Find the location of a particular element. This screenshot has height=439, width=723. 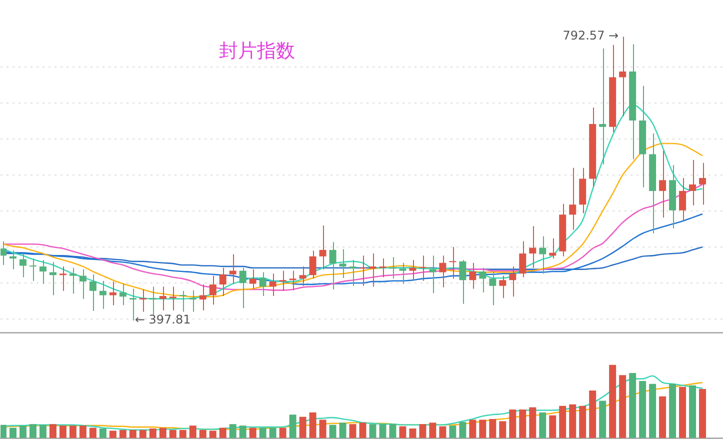

chart-title: 封片指数 is located at coordinates (257, 51).